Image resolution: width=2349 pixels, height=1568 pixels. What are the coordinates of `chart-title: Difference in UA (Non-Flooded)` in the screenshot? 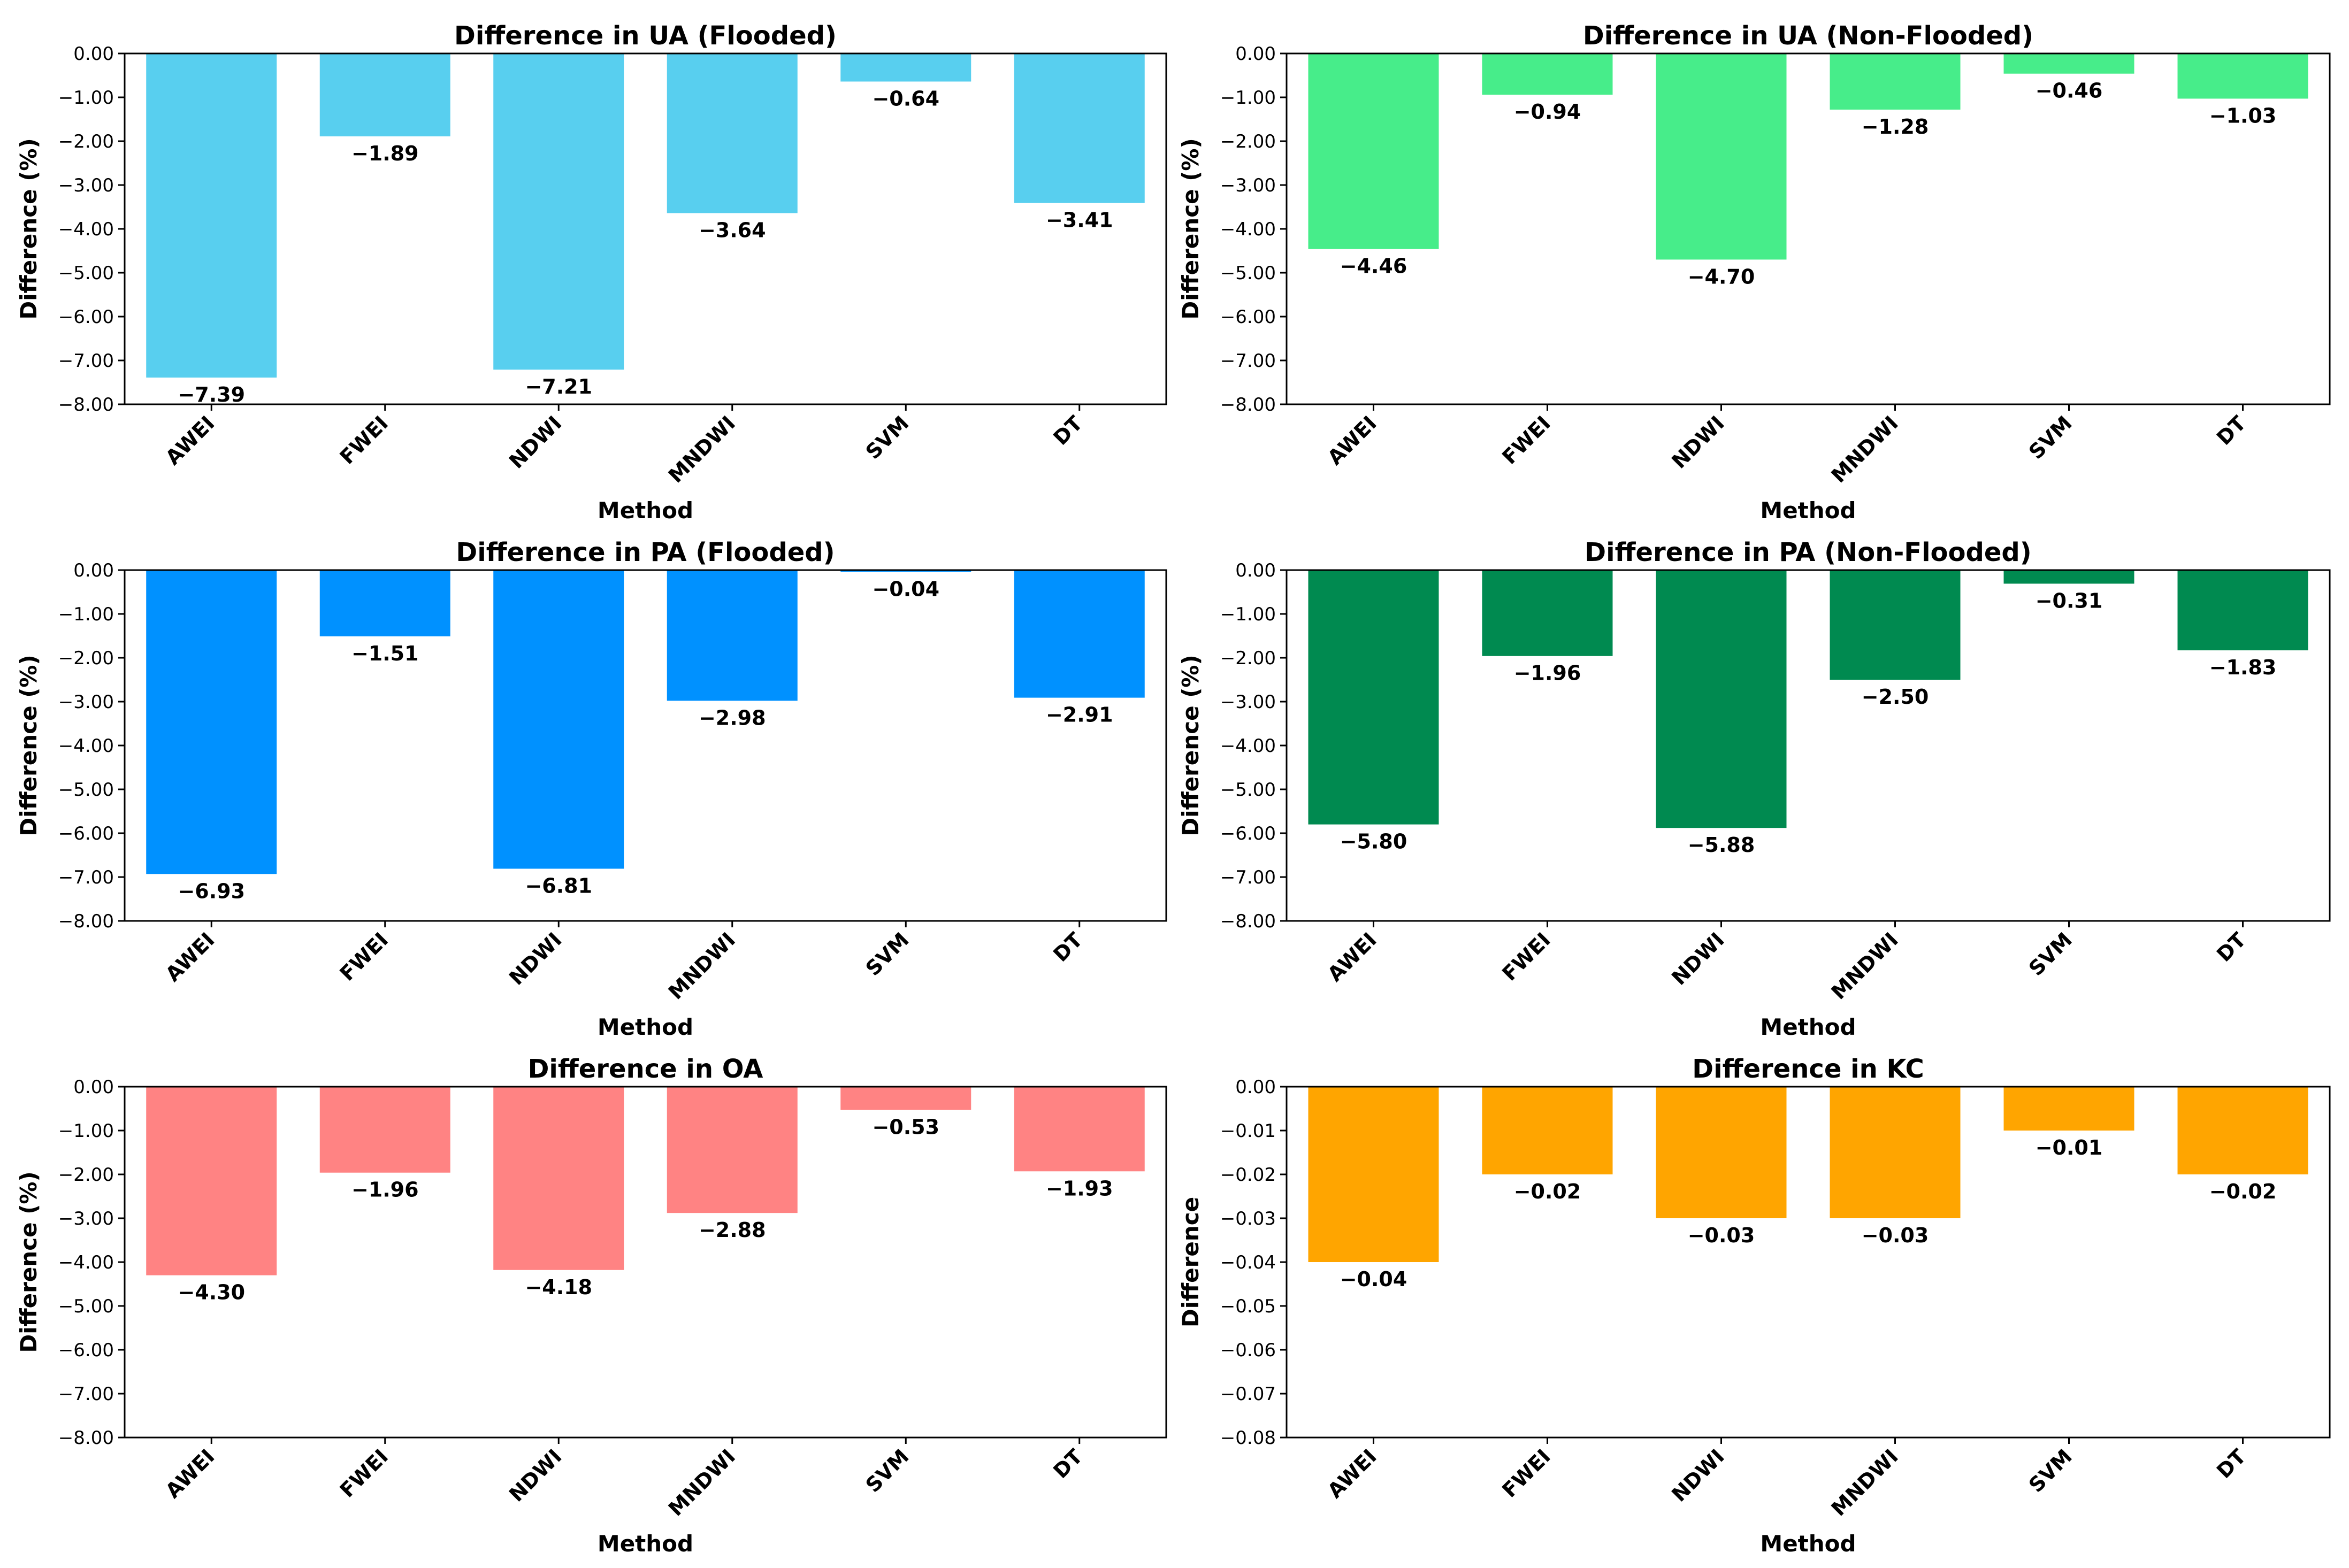 It's located at (1808, 36).